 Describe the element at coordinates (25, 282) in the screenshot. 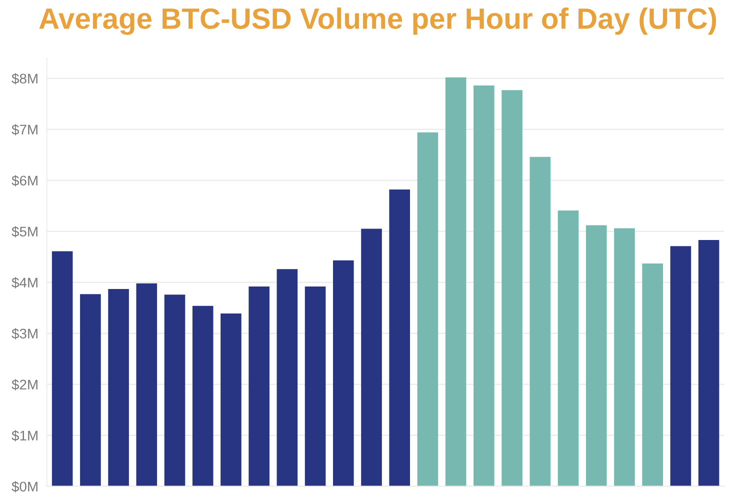

I see `y-tick-label: $4M` at that location.